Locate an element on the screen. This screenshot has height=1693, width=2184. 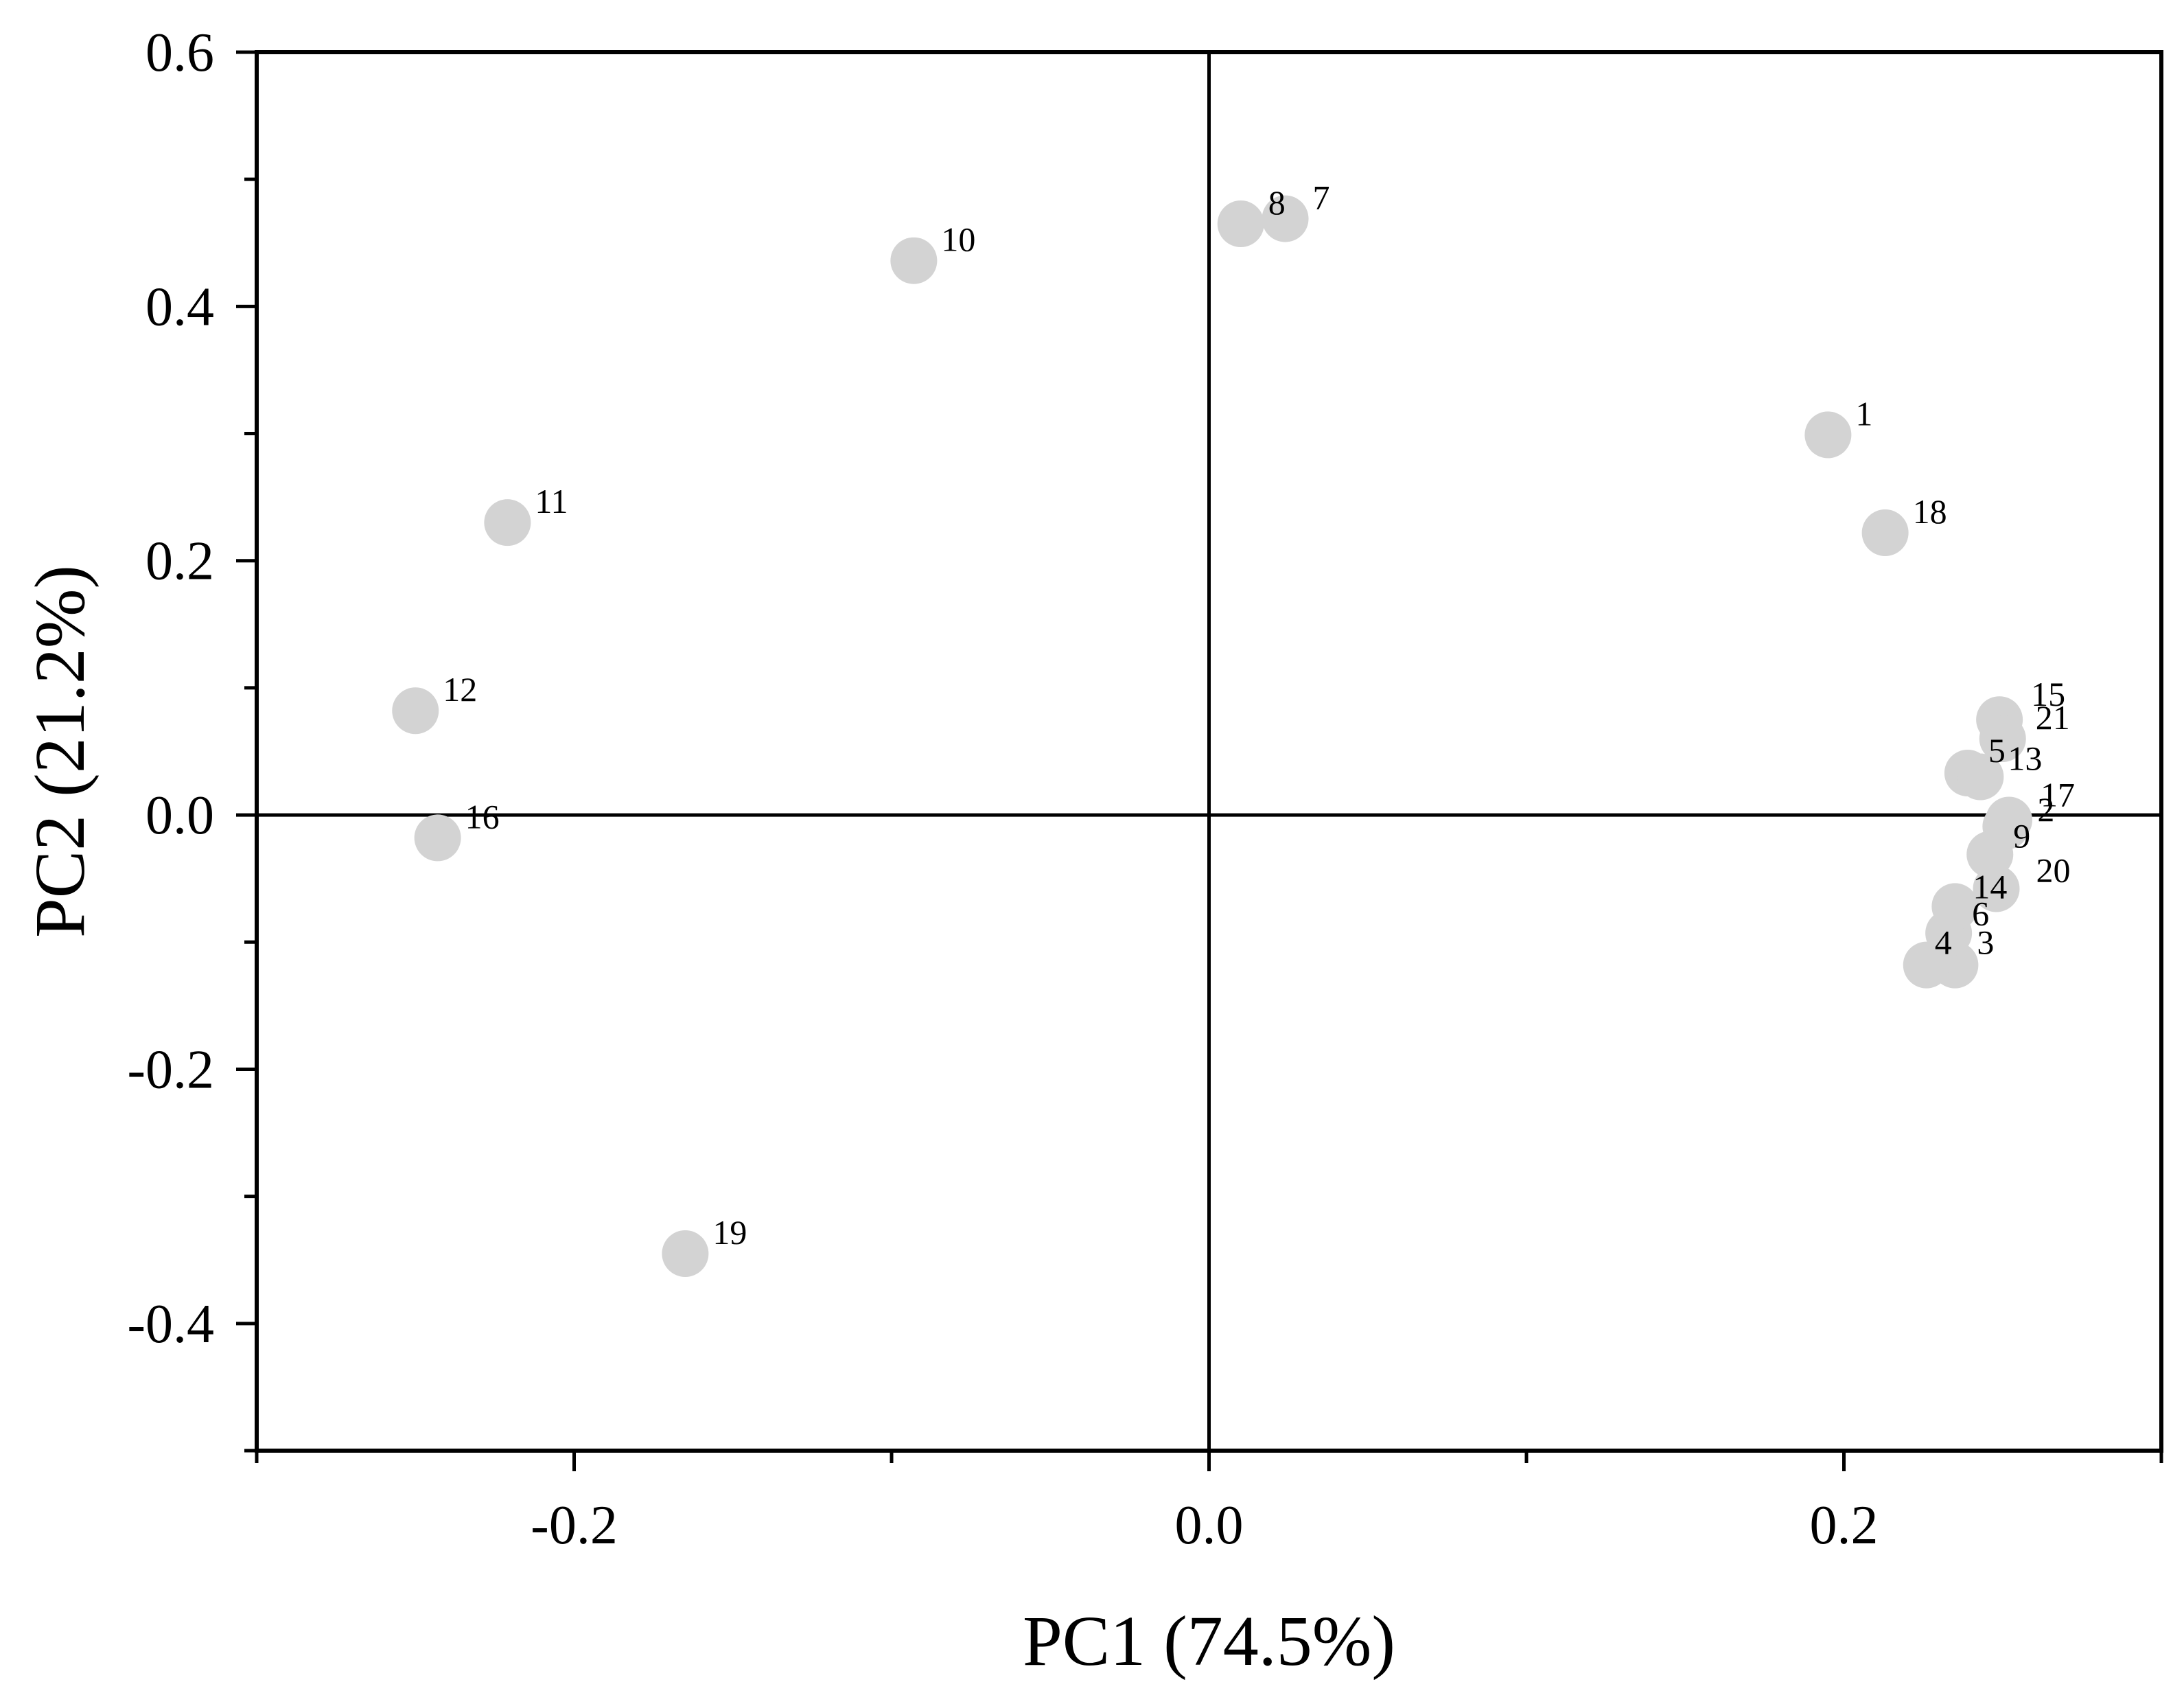
point-label: 4 is located at coordinates (1943, 942).